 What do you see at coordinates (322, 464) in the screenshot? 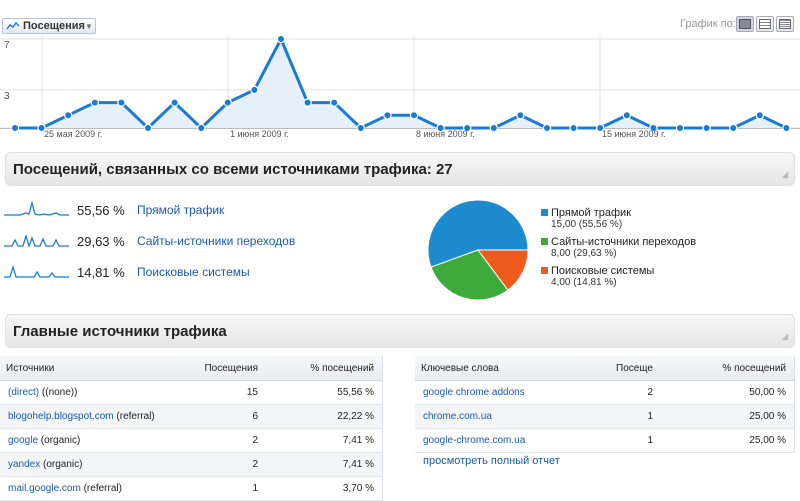
I see `pct-cell: 7,41 %` at bounding box center [322, 464].